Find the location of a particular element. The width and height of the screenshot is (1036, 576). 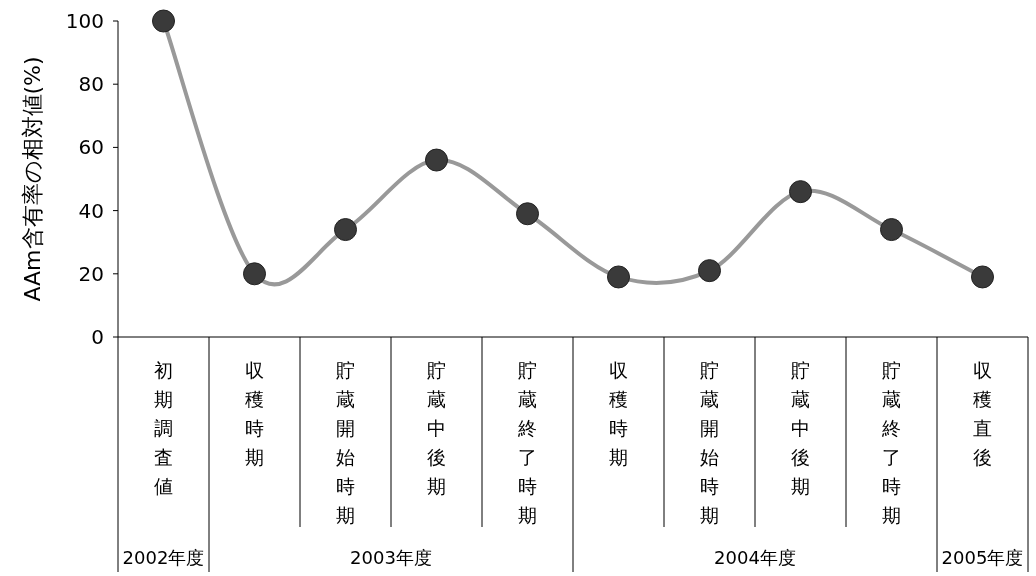

y-tick-label: 20 is located at coordinates (91, 273).